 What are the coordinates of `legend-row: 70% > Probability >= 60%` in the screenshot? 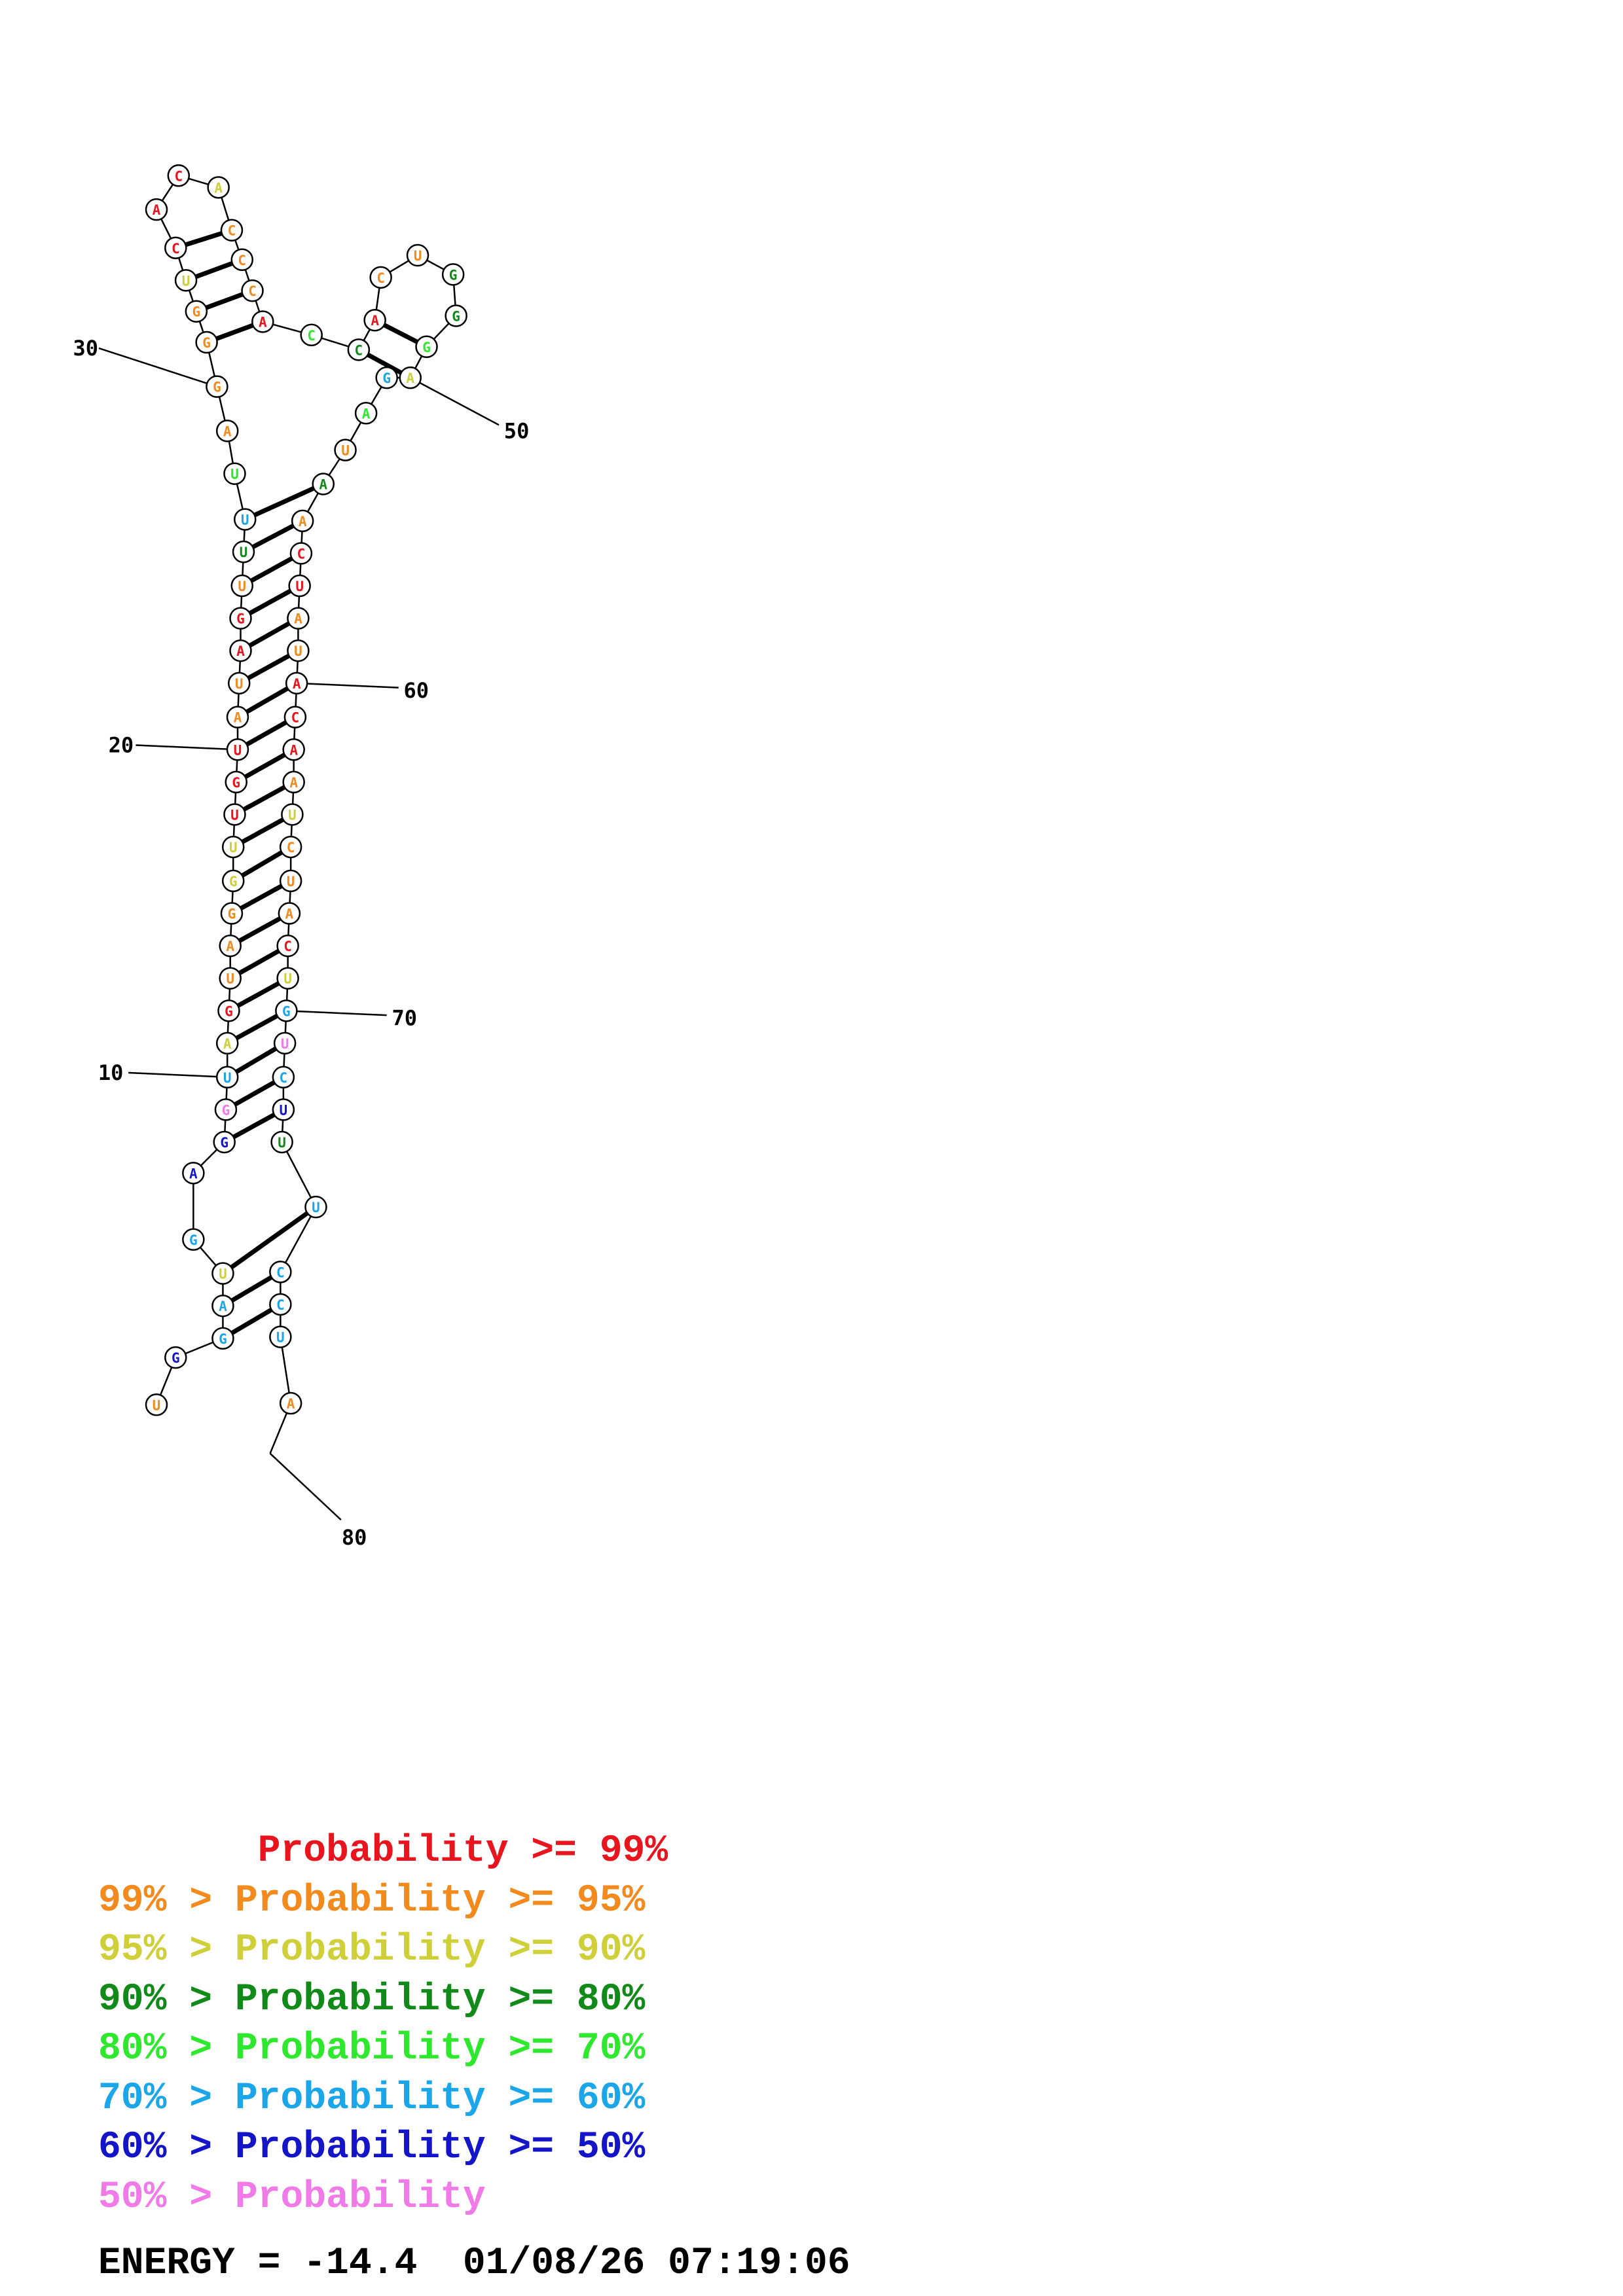 It's located at (372, 2098).